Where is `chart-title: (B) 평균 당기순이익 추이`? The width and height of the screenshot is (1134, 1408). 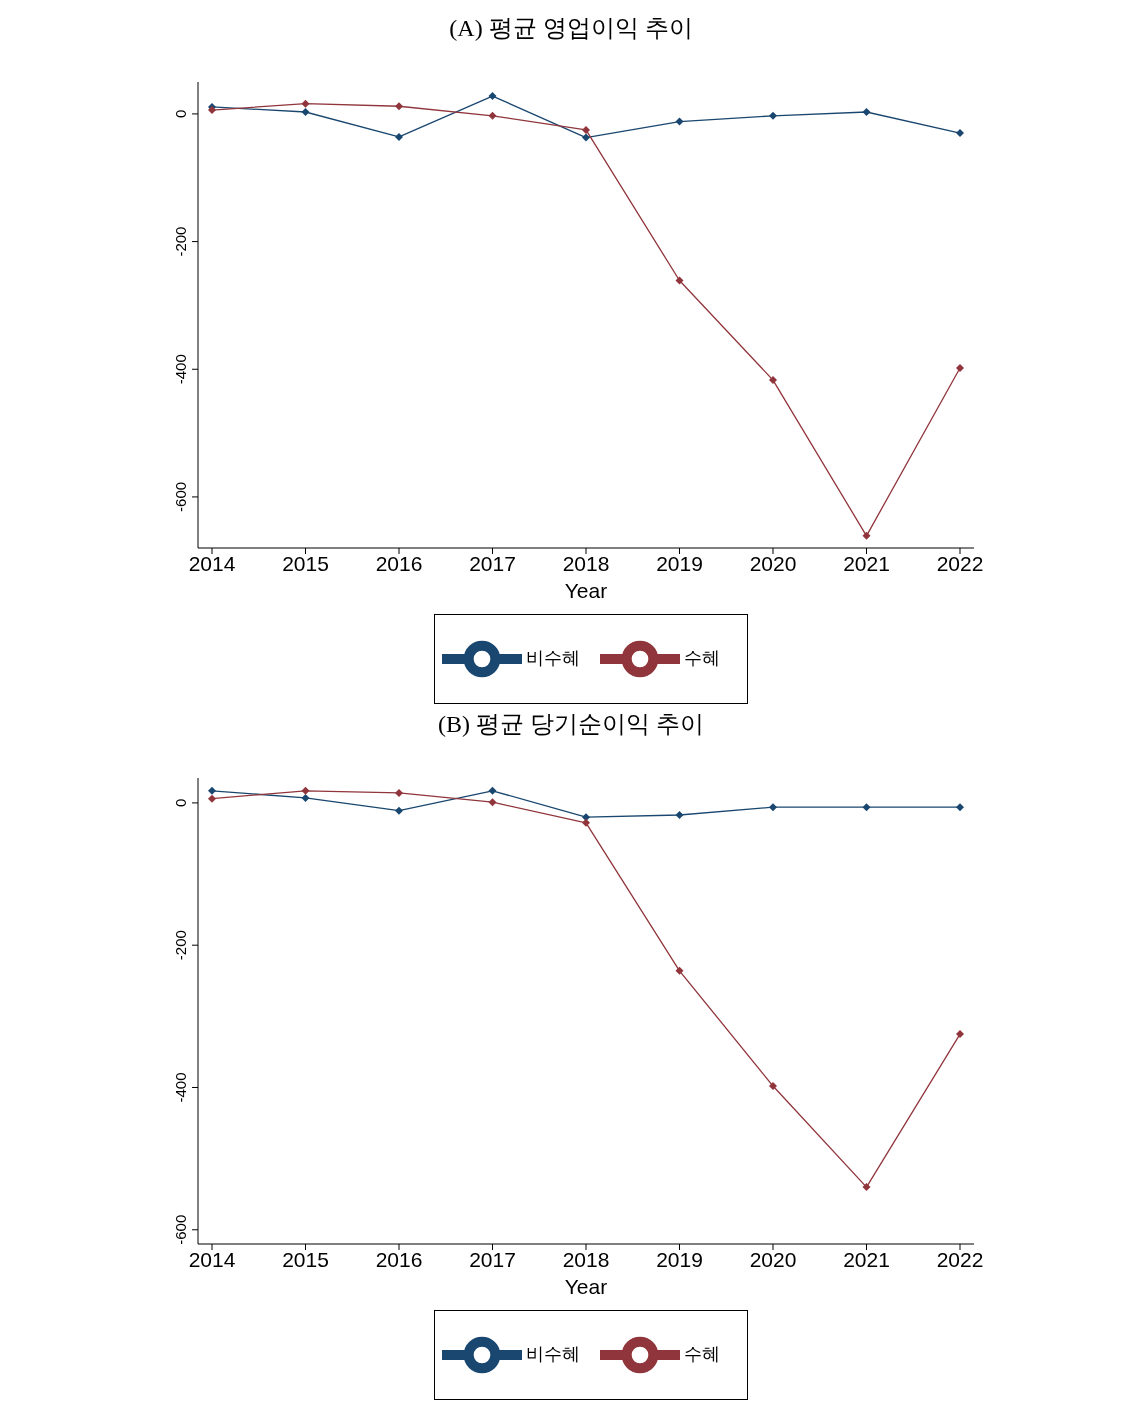 chart-title: (B) 평균 당기순이익 추이 is located at coordinates (571, 724).